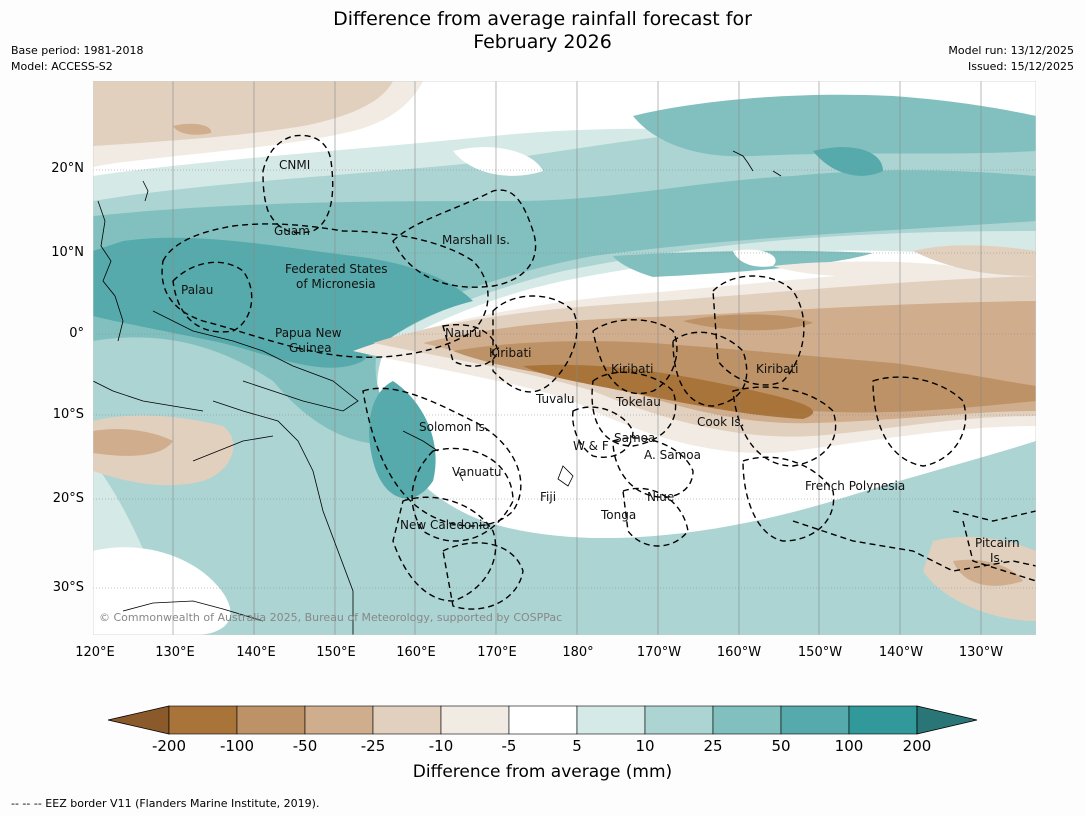  What do you see at coordinates (634, 438) in the screenshot?
I see `label-samoa: Samoa` at bounding box center [634, 438].